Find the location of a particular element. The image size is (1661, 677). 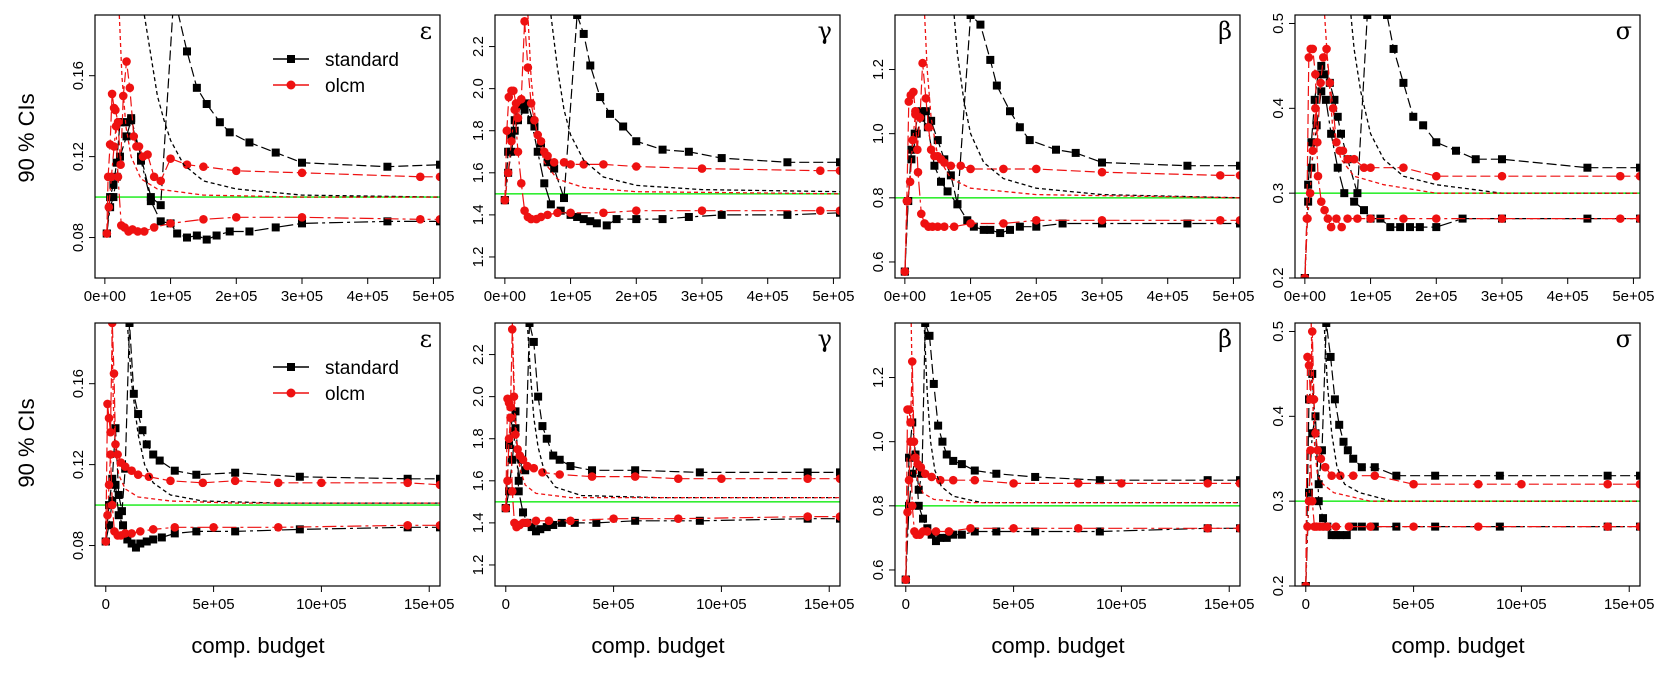

series-standard-true-bound-line is located at coordinates (683, 411).